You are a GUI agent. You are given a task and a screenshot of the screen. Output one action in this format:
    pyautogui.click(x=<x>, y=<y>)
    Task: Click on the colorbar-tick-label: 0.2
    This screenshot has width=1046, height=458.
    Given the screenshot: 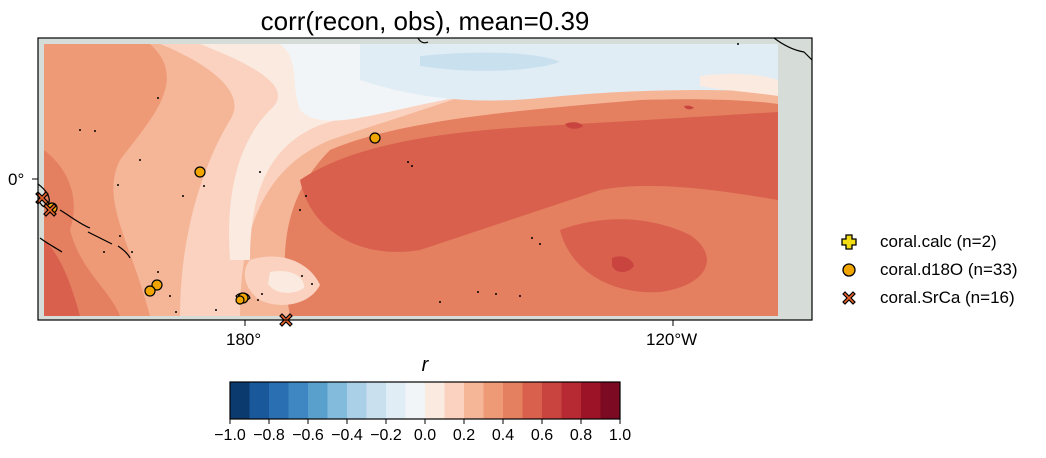 What is the action you would take?
    pyautogui.click(x=464, y=435)
    